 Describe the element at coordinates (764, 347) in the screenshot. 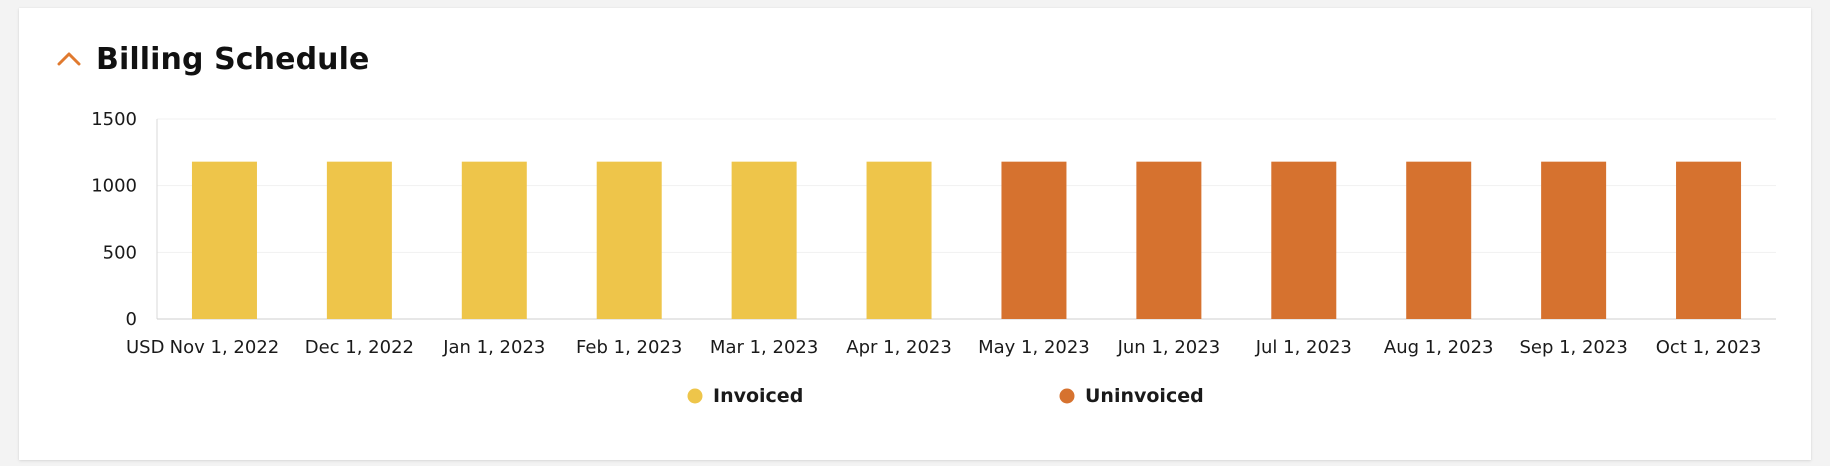

I see `x-tick-label: Mar 1, 2023` at that location.